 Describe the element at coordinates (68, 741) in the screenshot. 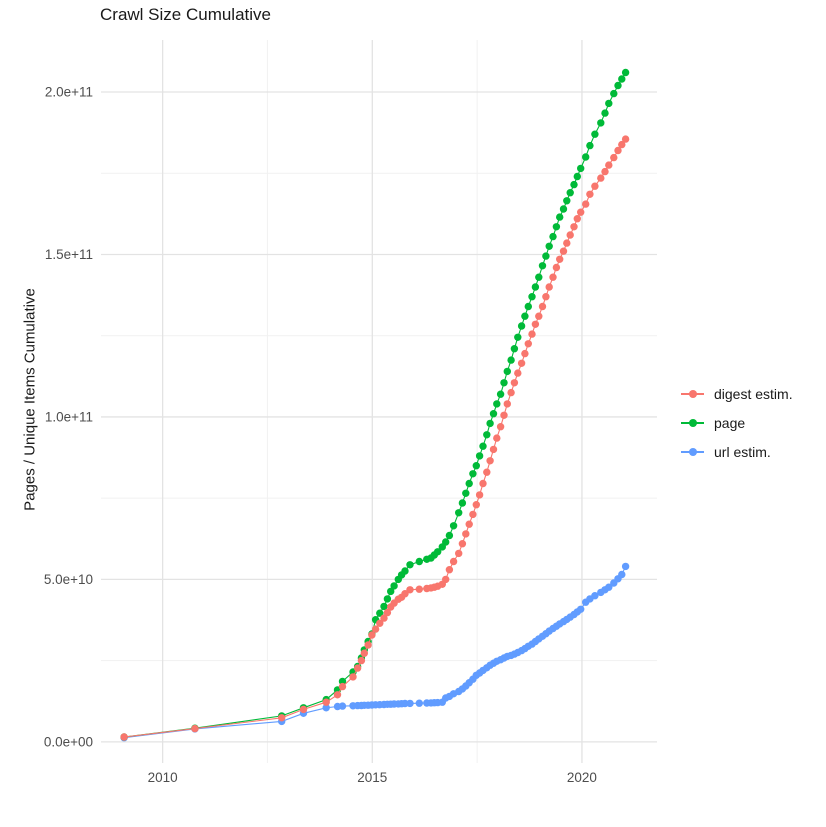

I see `y-tick-label: 0.0e+00` at that location.